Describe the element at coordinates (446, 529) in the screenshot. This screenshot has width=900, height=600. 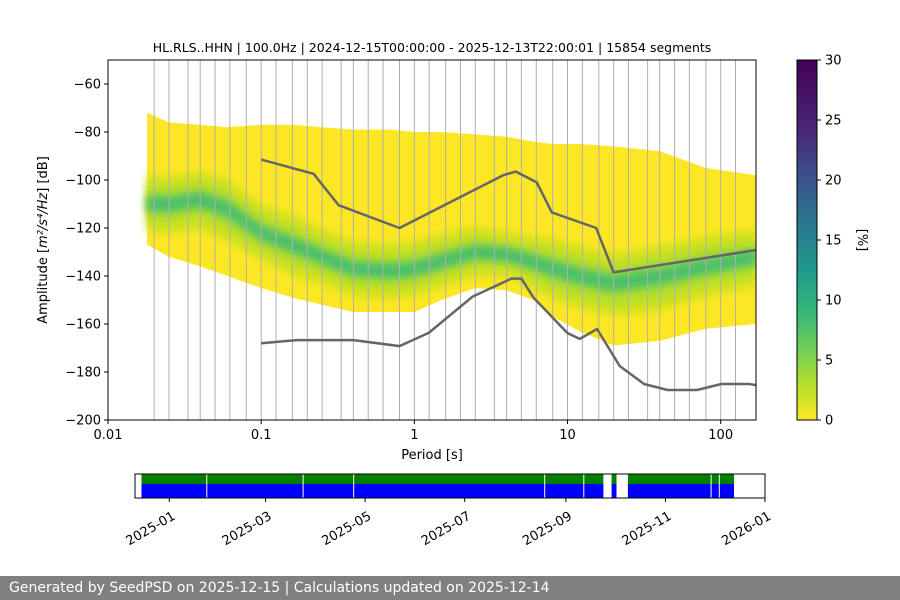
I see `timeline-tick-label: 2025-07` at that location.